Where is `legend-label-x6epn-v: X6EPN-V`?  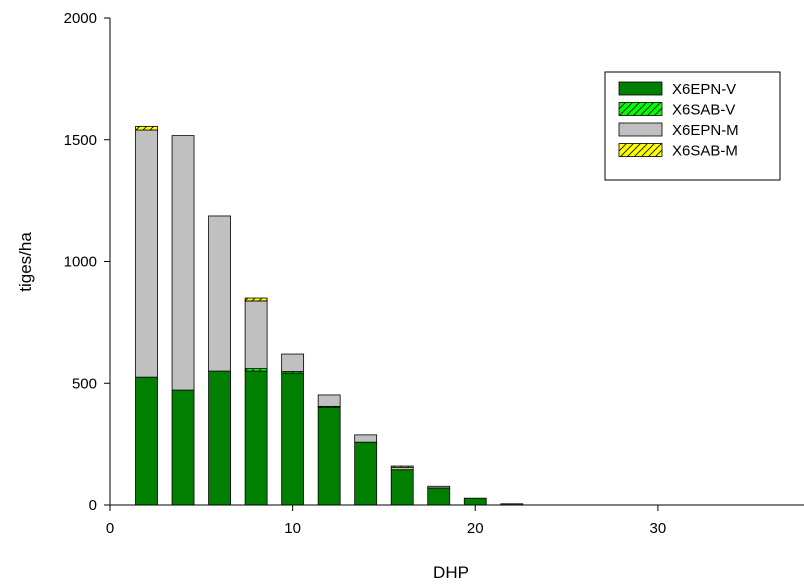
legend-label-x6epn-v: X6EPN-V is located at coordinates (704, 89).